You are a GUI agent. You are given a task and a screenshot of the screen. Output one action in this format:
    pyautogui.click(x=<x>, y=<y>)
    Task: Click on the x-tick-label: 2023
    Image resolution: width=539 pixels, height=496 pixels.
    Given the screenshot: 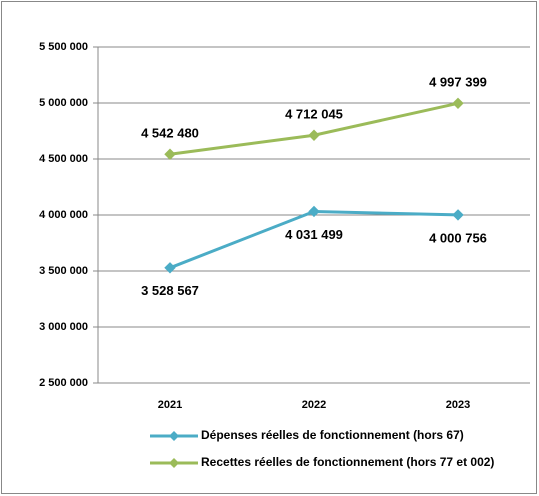 What is the action you would take?
    pyautogui.click(x=458, y=405)
    